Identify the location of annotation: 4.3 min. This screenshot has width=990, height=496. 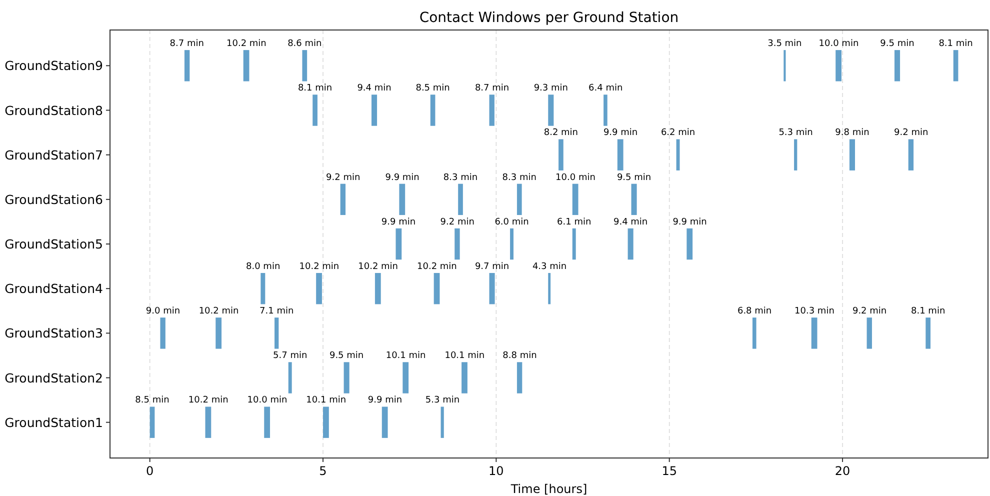
(549, 267).